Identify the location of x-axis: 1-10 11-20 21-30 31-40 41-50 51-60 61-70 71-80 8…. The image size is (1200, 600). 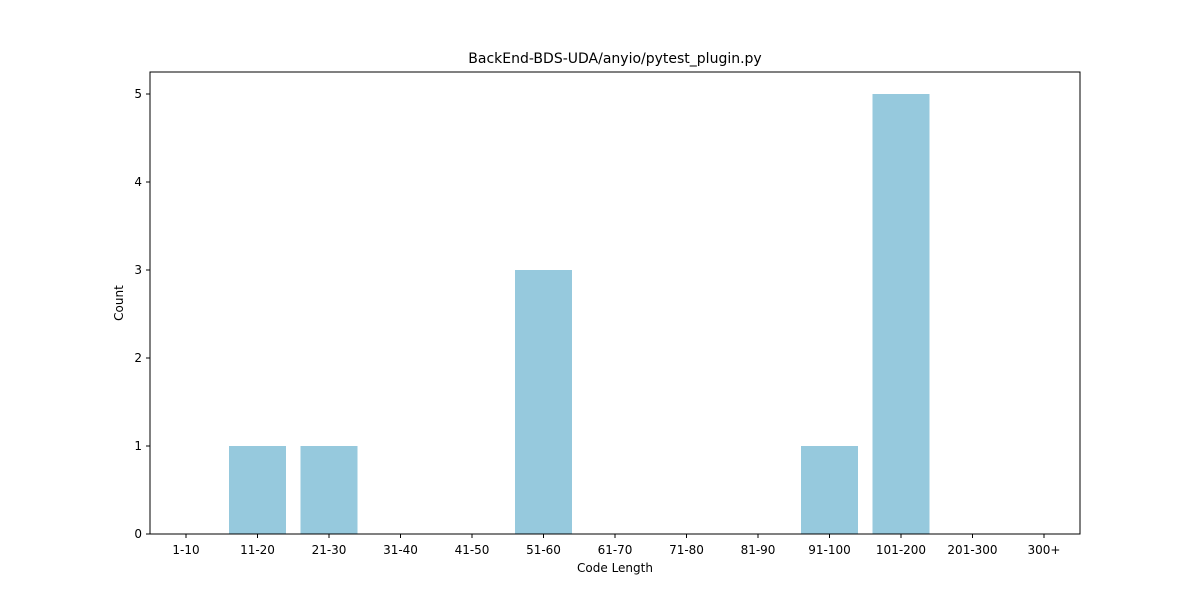
(616, 545).